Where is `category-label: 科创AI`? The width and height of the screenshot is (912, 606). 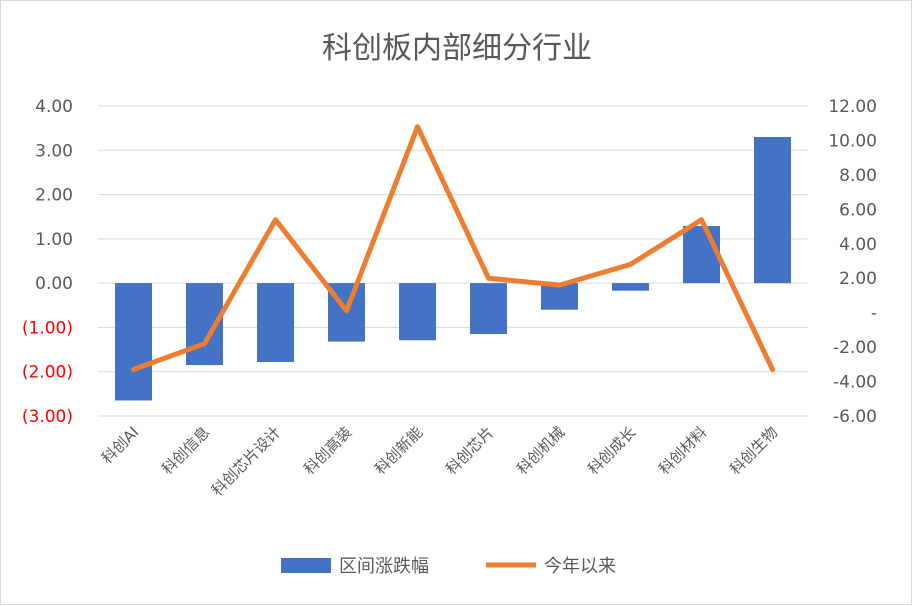 category-label: 科创AI is located at coordinates (120, 445).